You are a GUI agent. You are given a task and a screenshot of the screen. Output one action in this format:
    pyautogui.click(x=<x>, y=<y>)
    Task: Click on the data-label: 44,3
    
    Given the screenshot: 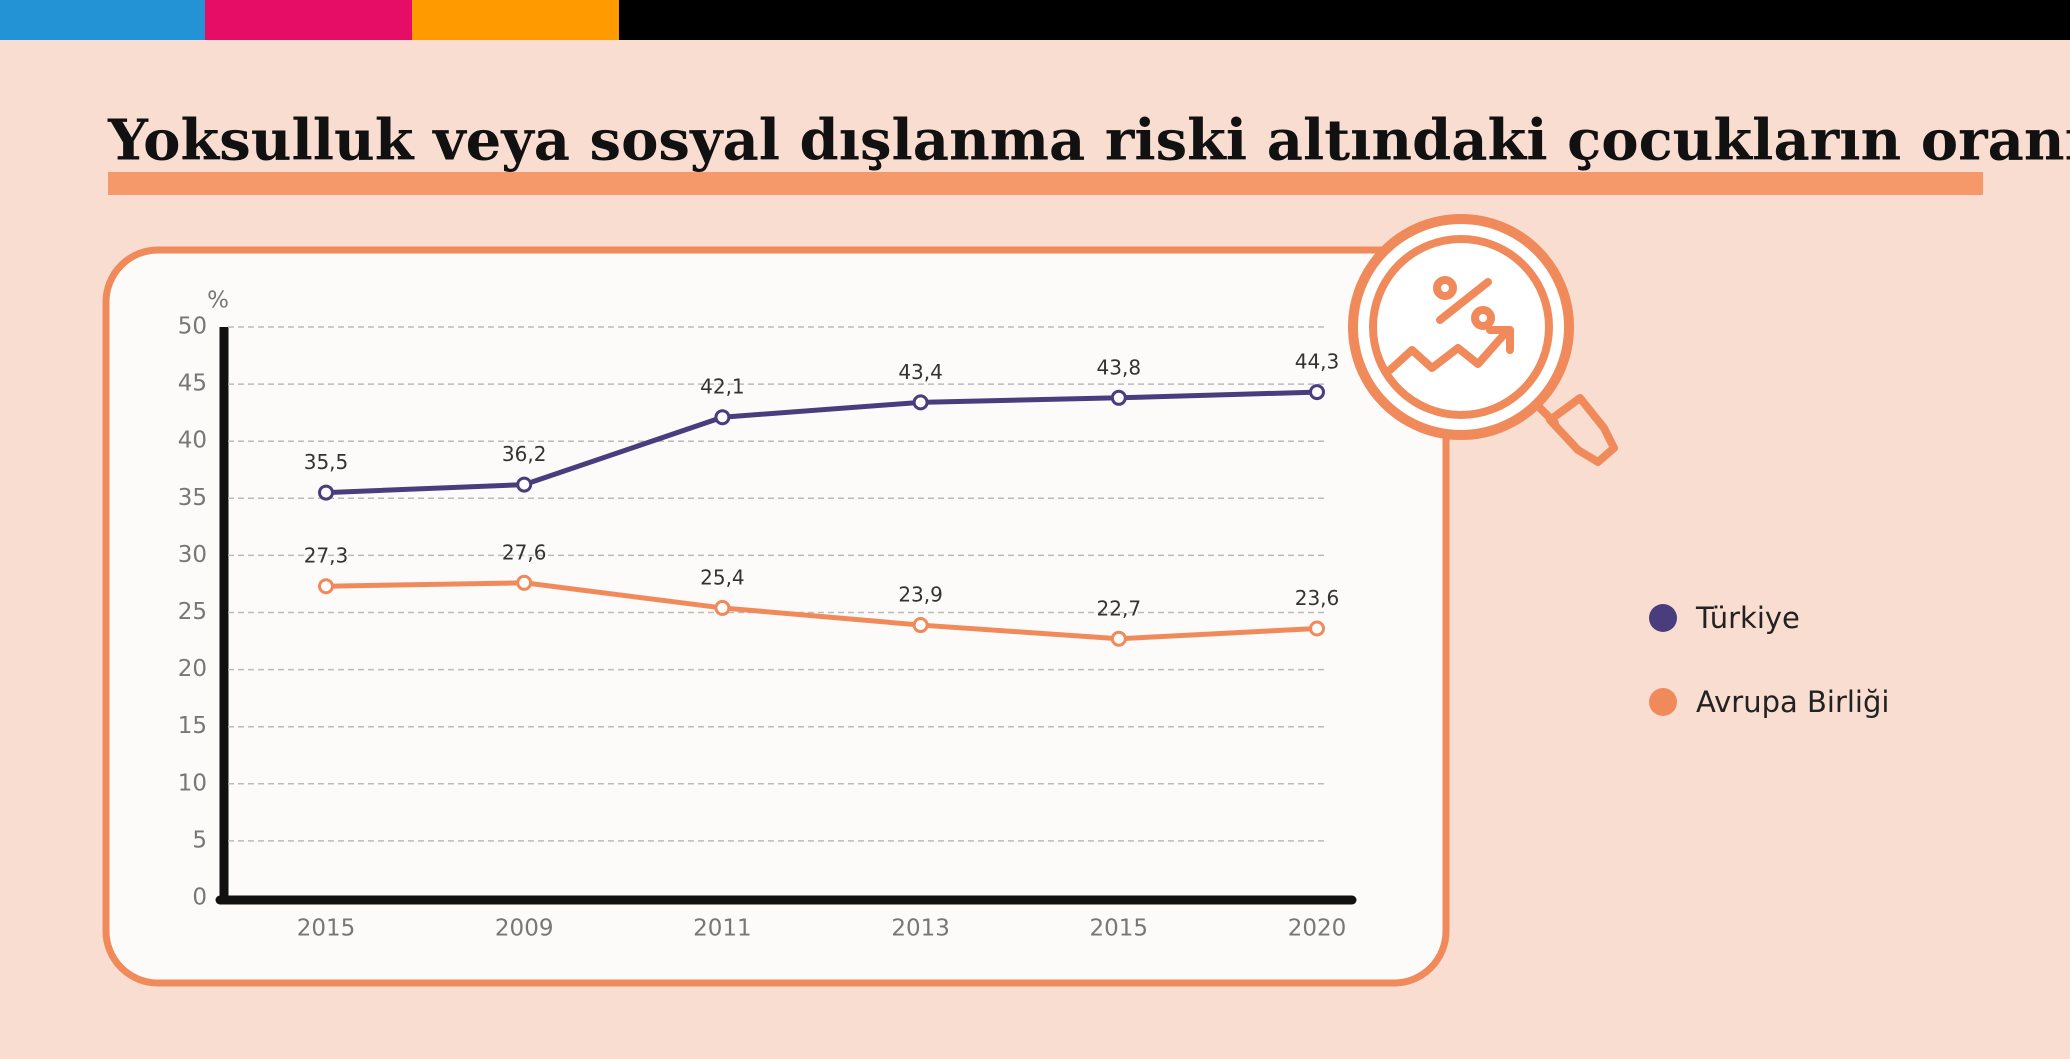 What is the action you would take?
    pyautogui.click(x=1317, y=362)
    